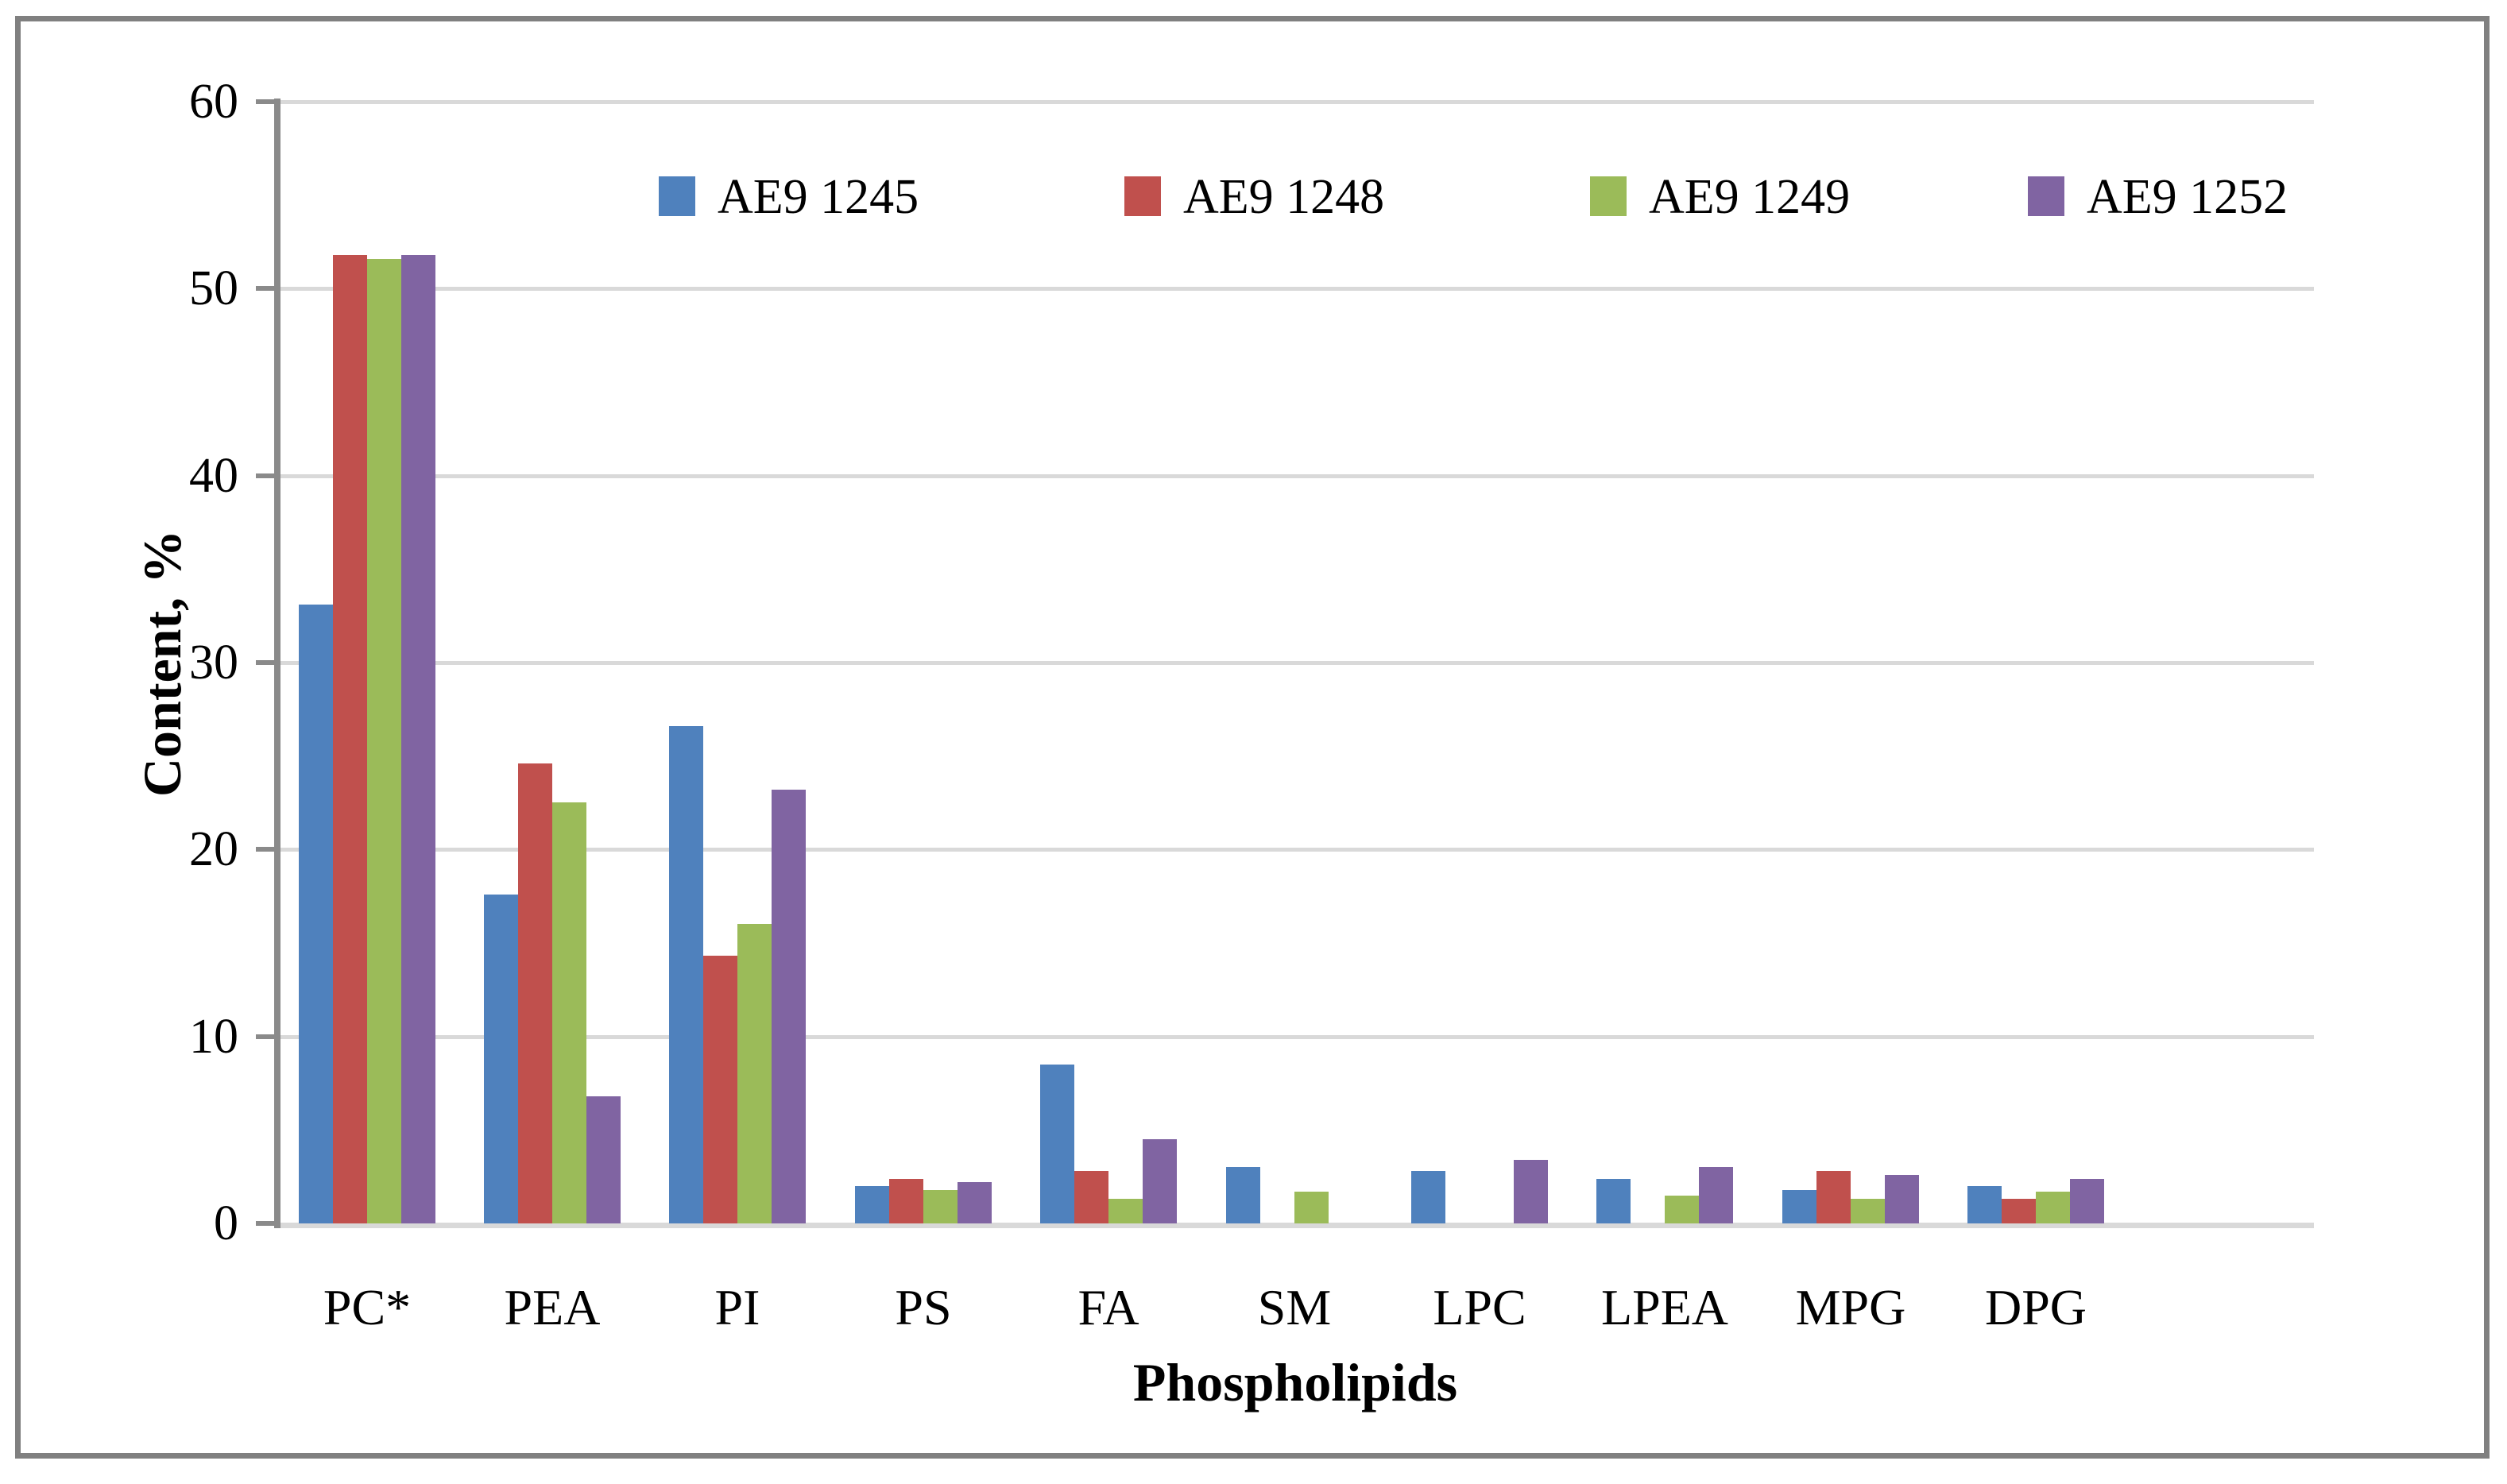 This screenshot has width=2507, height=1484. What do you see at coordinates (552, 1307) in the screenshot?
I see `x-category-label-PEA: PEA` at bounding box center [552, 1307].